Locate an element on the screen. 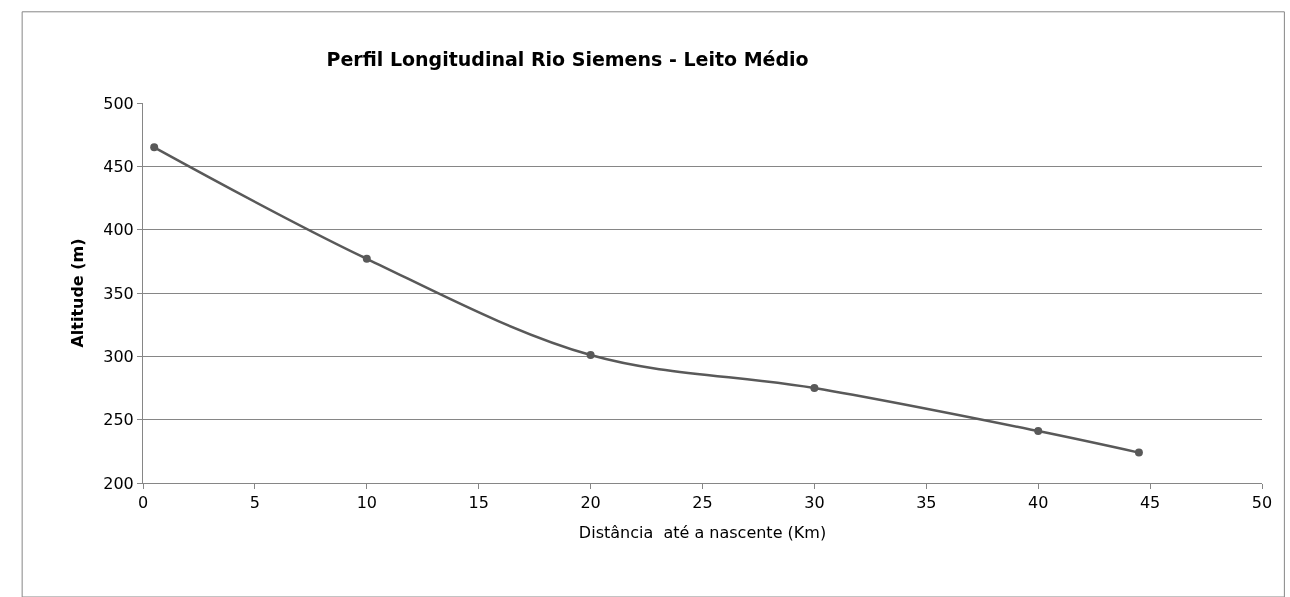 This screenshot has width=1290, height=597. y-tick-label: 250 is located at coordinates (118, 420).